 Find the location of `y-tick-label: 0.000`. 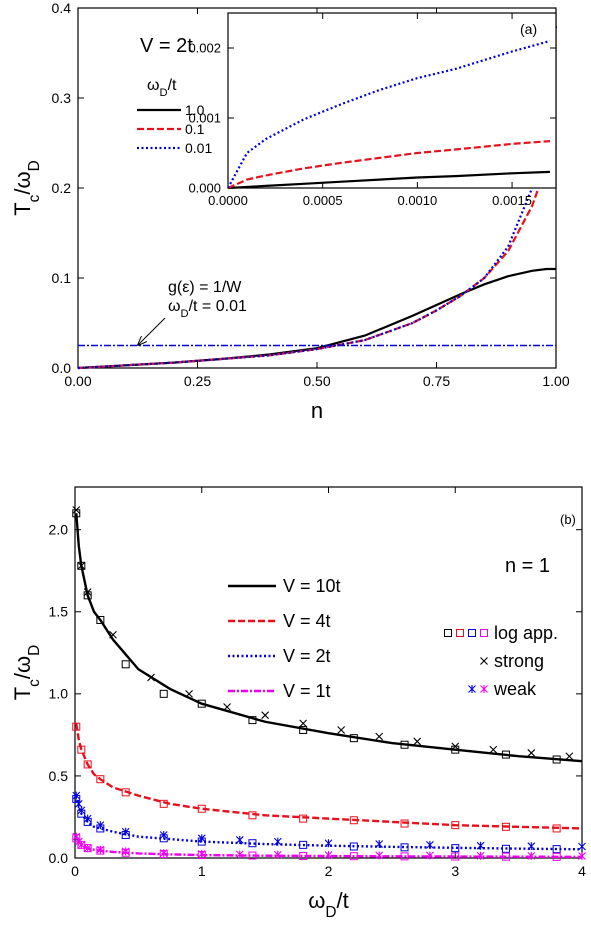

y-tick-label: 0.000 is located at coordinates (204, 188).